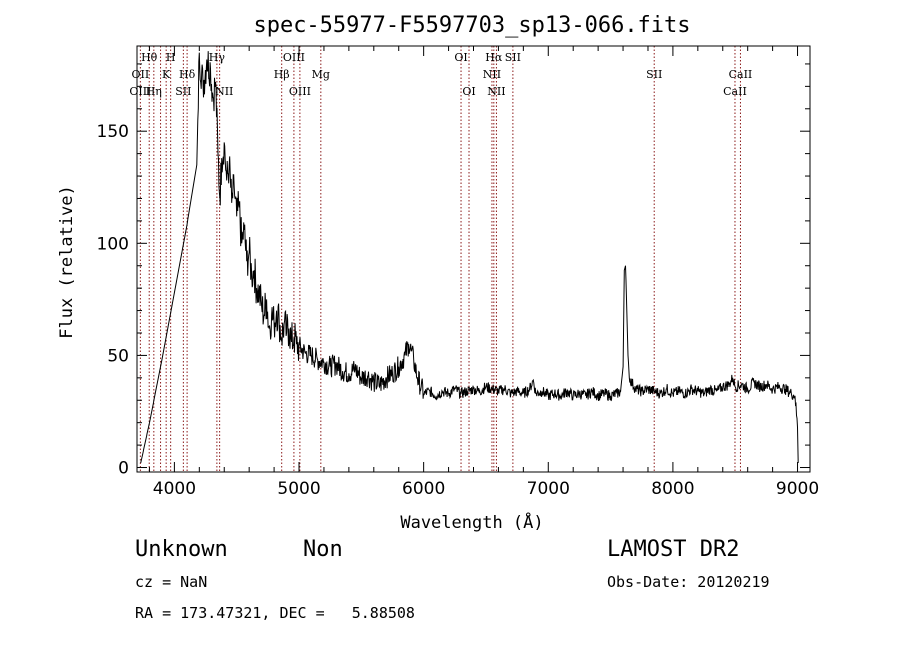  I want to click on survey-name: LAMOST DR2, so click(673, 549).